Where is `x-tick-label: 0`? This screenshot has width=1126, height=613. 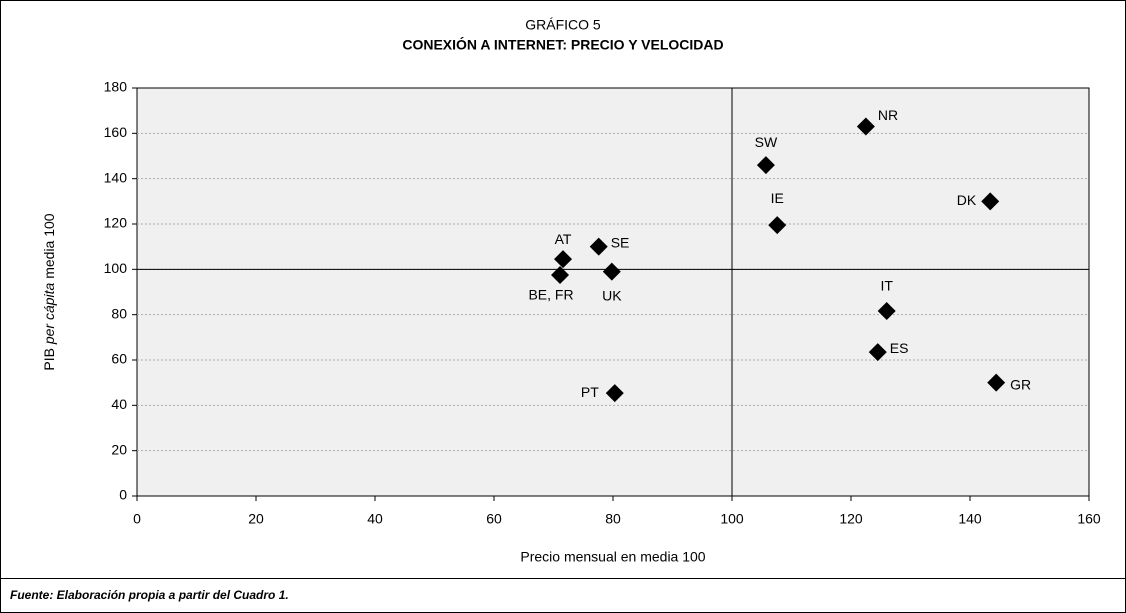 x-tick-label: 0 is located at coordinates (137, 519).